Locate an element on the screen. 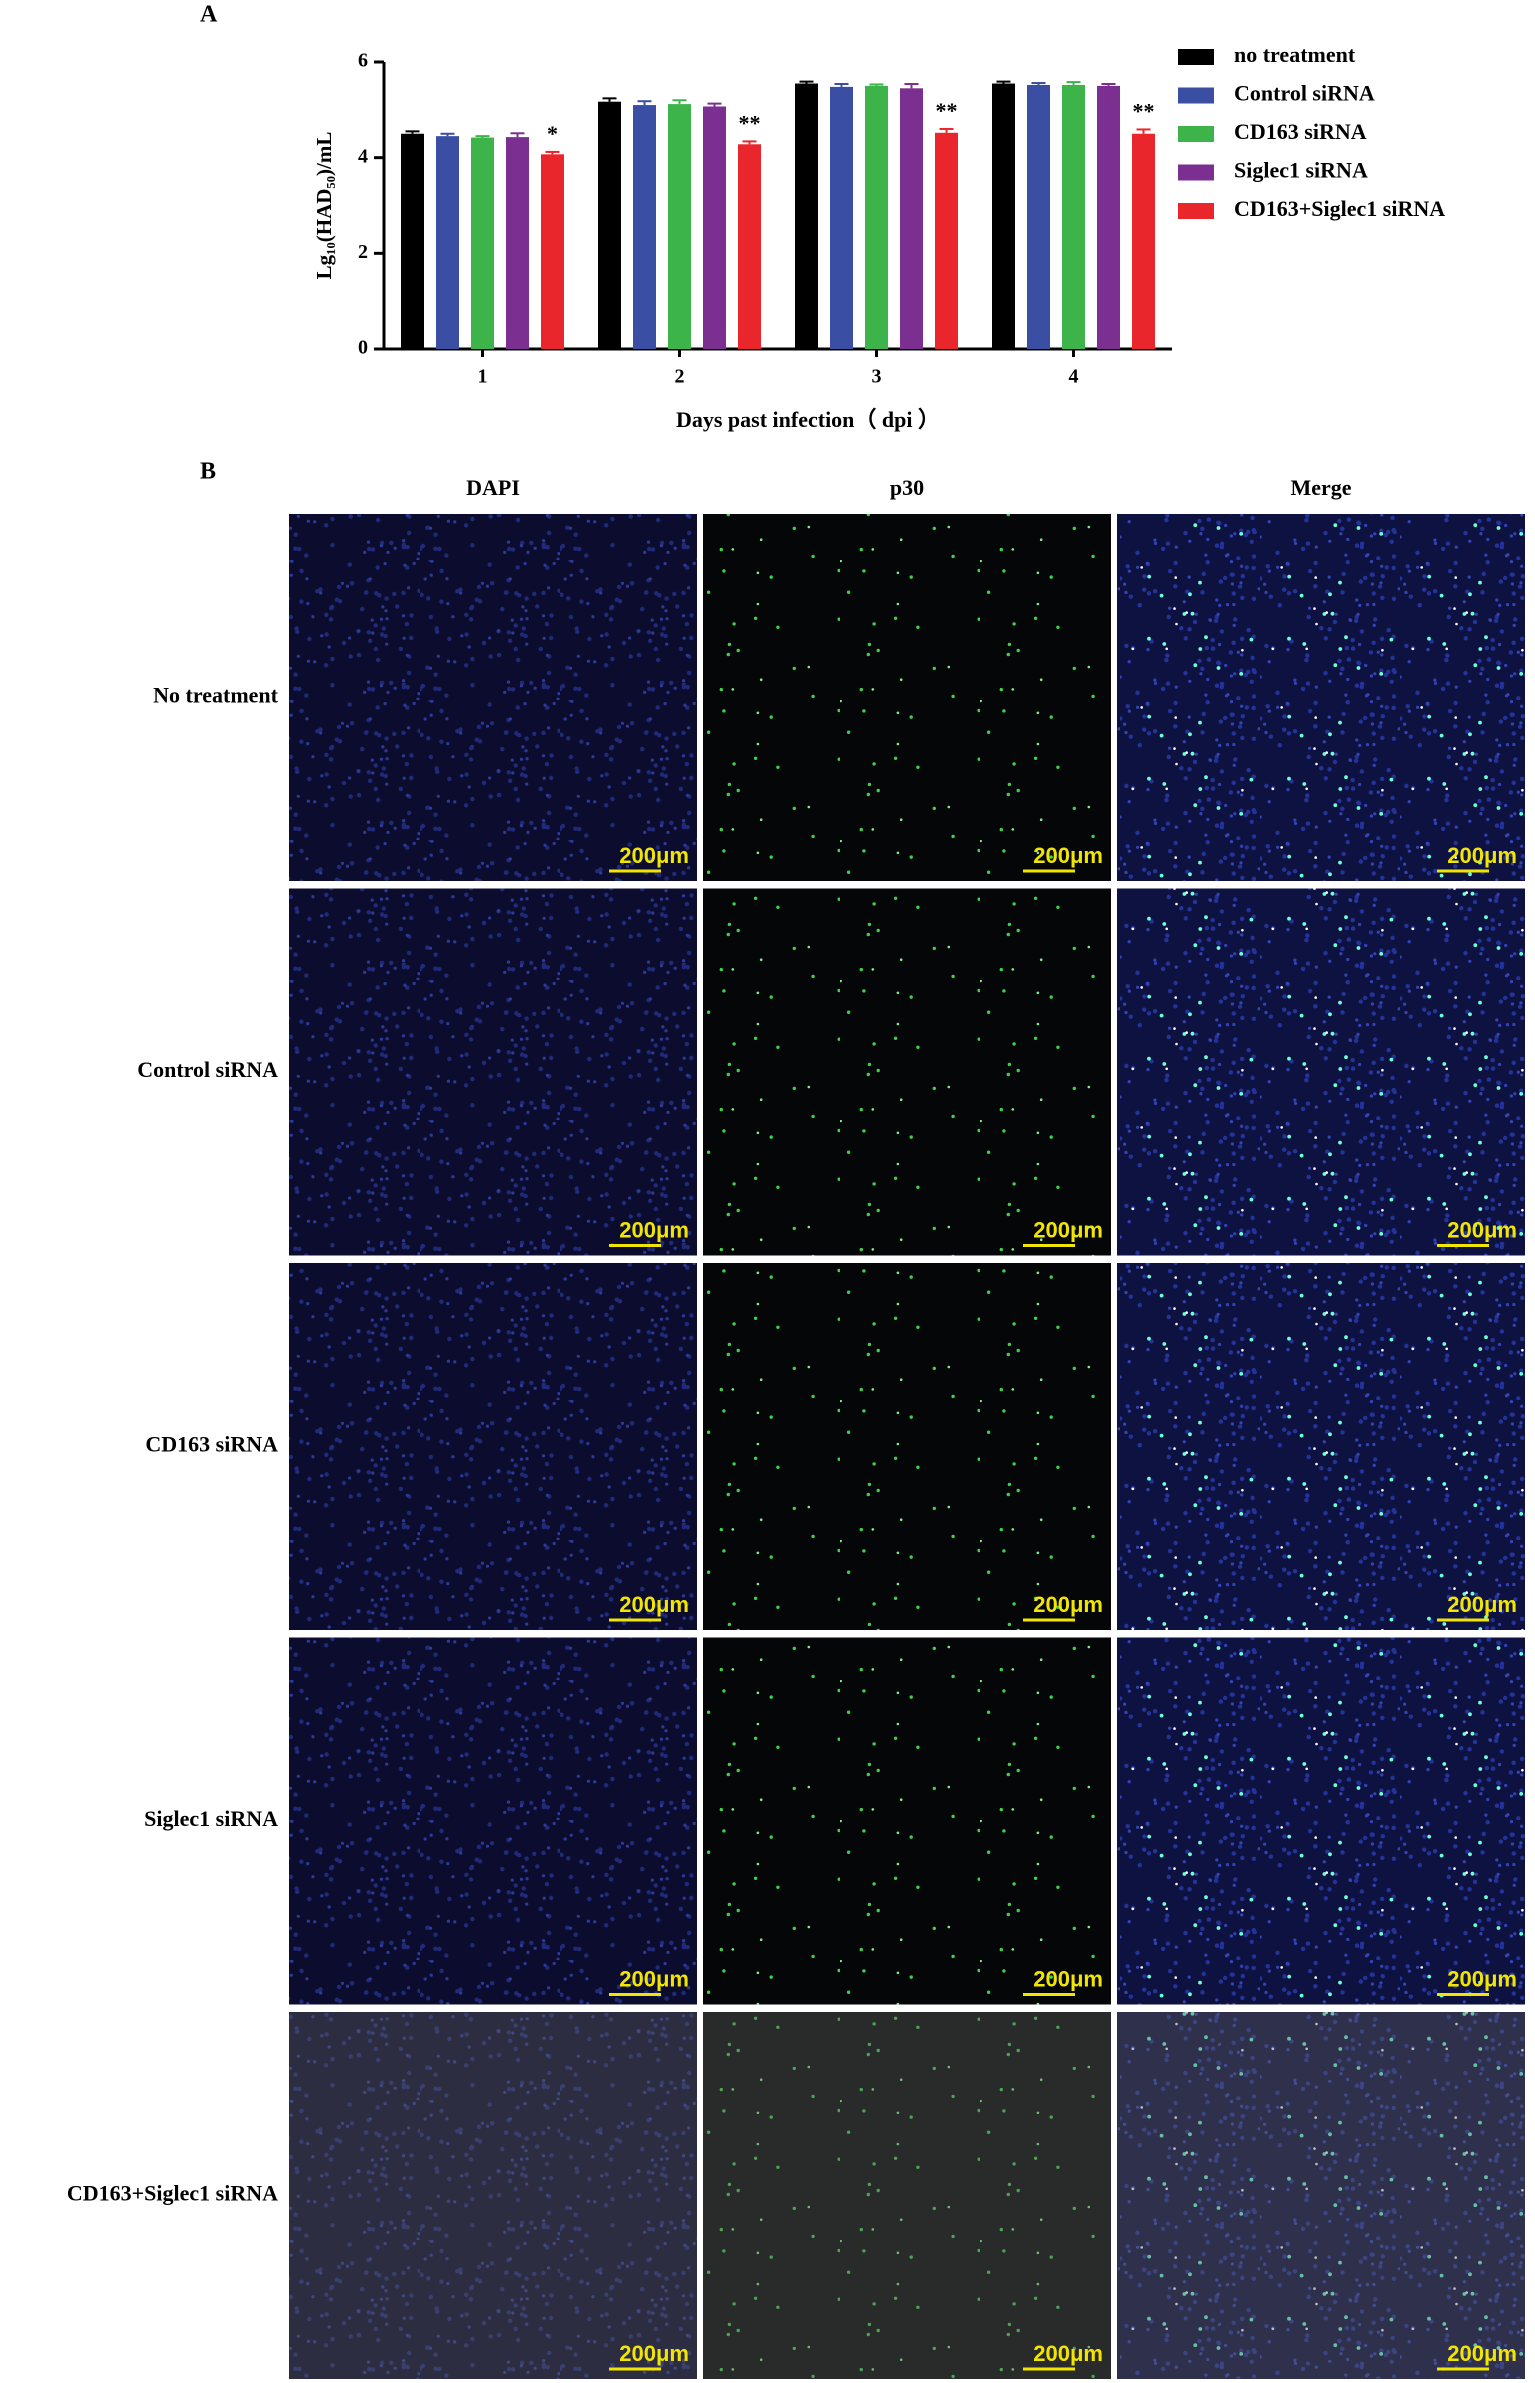  row-label: Siglec1 siRNA is located at coordinates (211, 1818).